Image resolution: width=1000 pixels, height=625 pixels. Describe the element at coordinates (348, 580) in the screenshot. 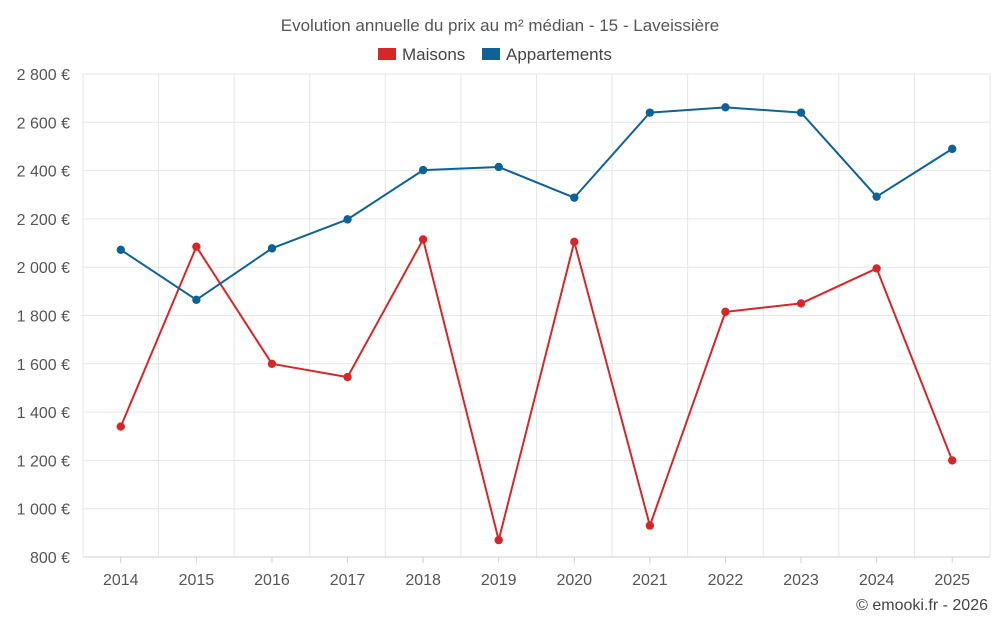

I see `x-tick-label: 2017` at that location.